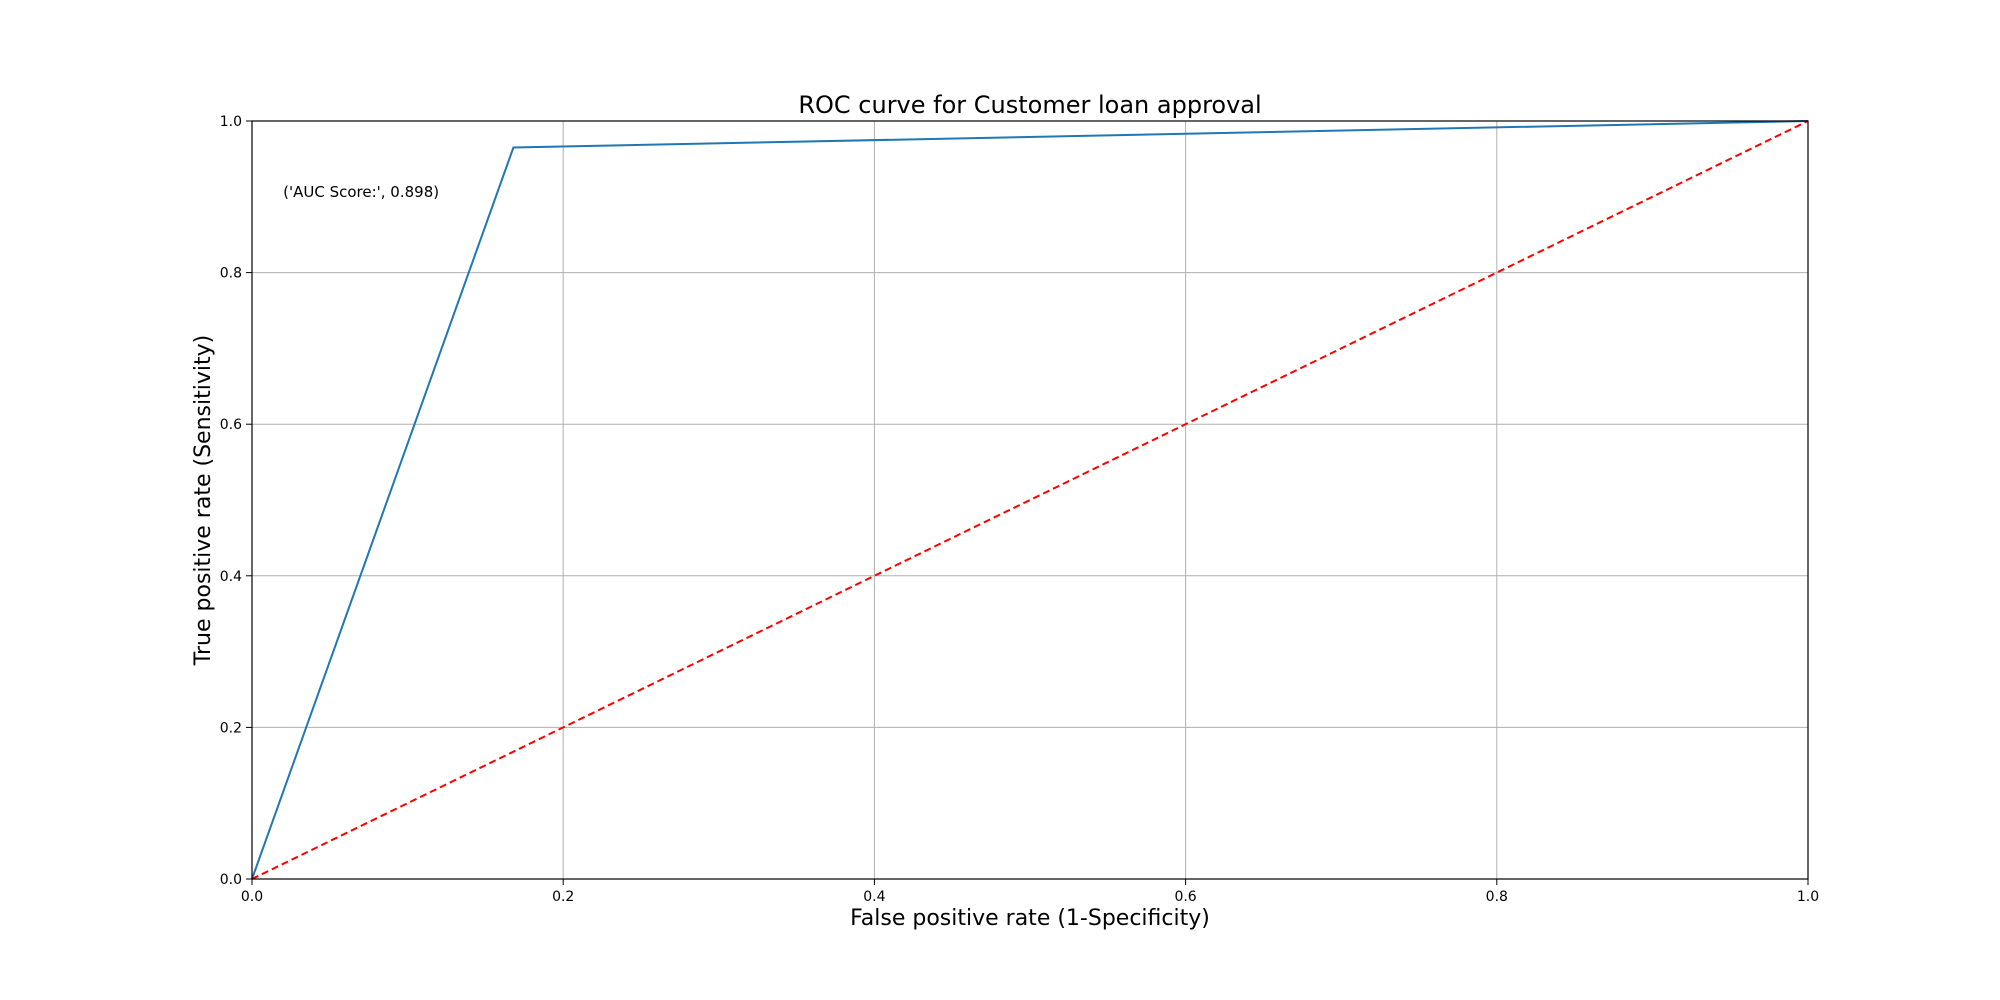 The height and width of the screenshot is (1000, 2000). What do you see at coordinates (1030, 918) in the screenshot?
I see `x-axis-label: False positive rate (1-Specificity)` at bounding box center [1030, 918].